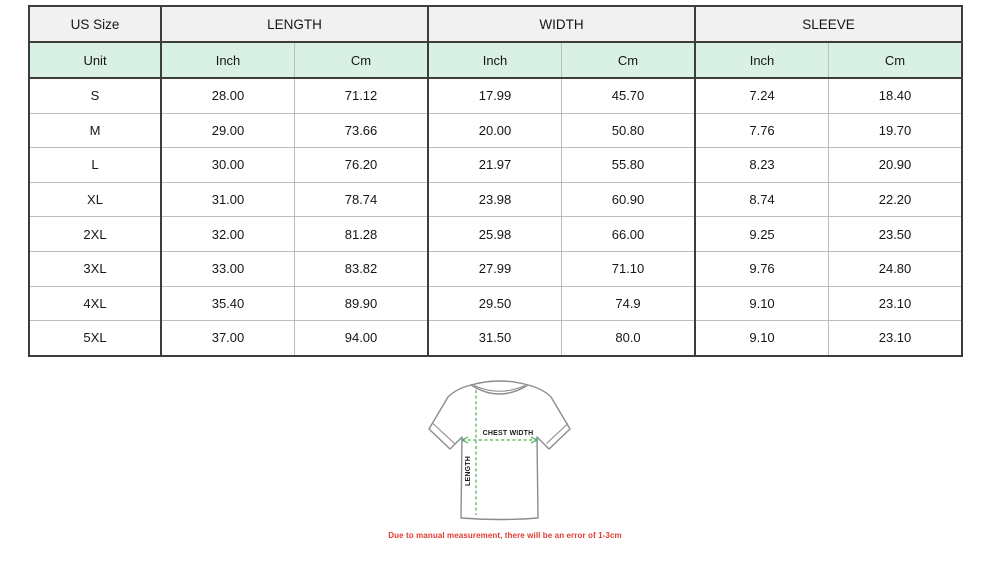 The width and height of the screenshot is (1000, 563). I want to click on measurement-cell: 28.00, so click(227, 95).